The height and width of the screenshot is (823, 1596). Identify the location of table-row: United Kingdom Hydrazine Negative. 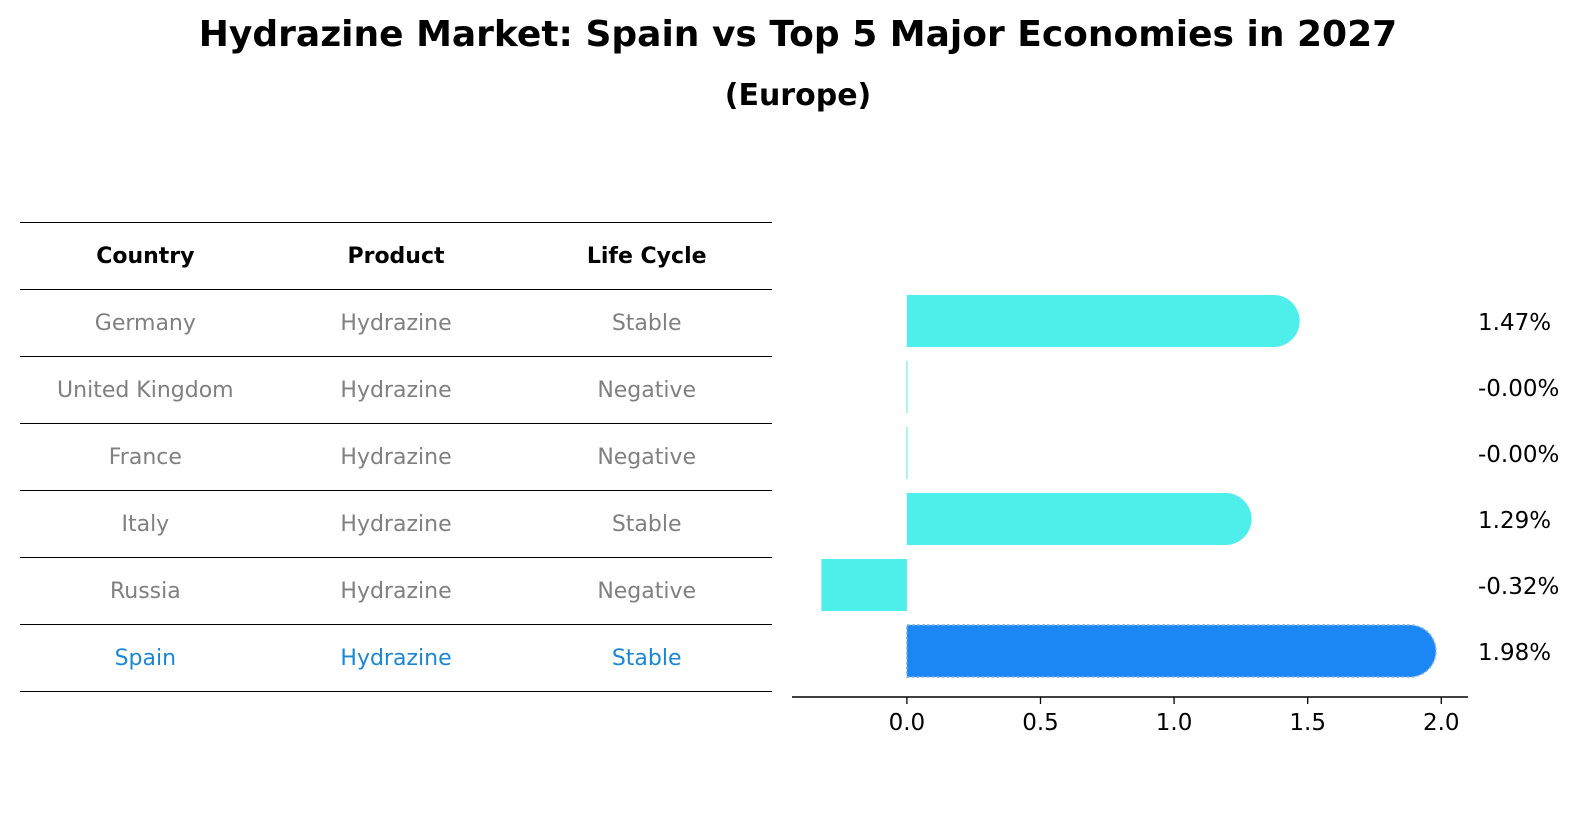
(396, 389).